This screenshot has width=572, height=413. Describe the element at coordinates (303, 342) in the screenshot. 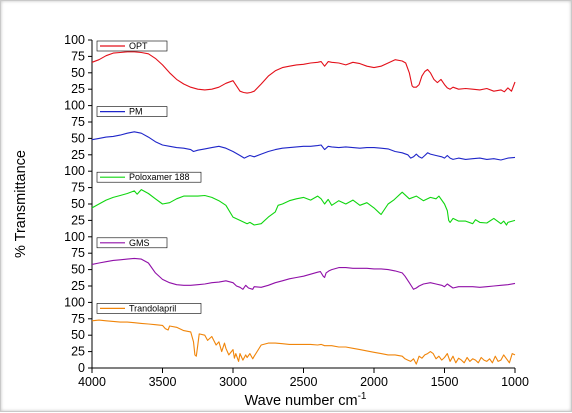

I see `series-line-trandolapril` at that location.